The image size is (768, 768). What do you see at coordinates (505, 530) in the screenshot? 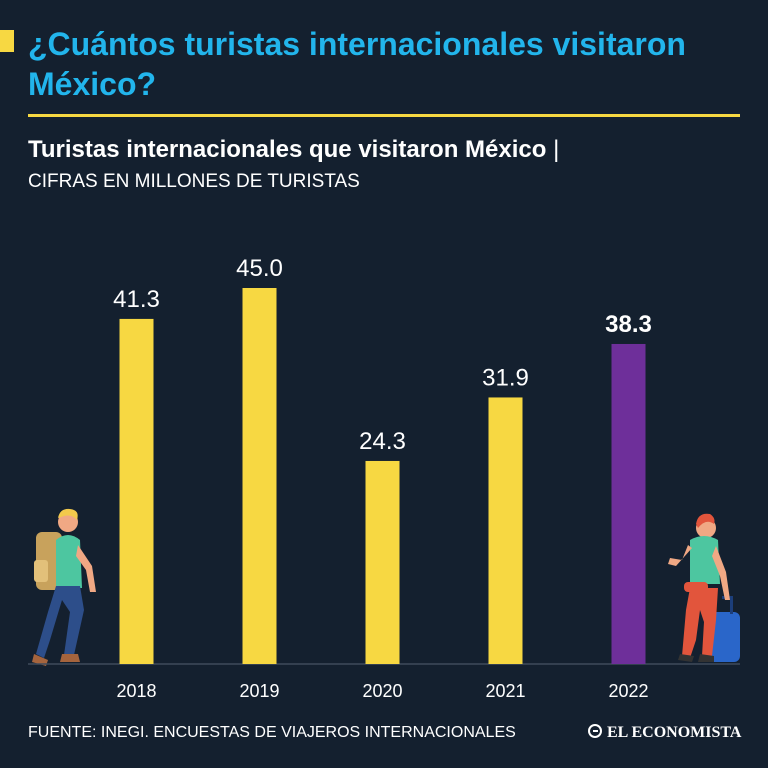
I see `bar-2021` at bounding box center [505, 530].